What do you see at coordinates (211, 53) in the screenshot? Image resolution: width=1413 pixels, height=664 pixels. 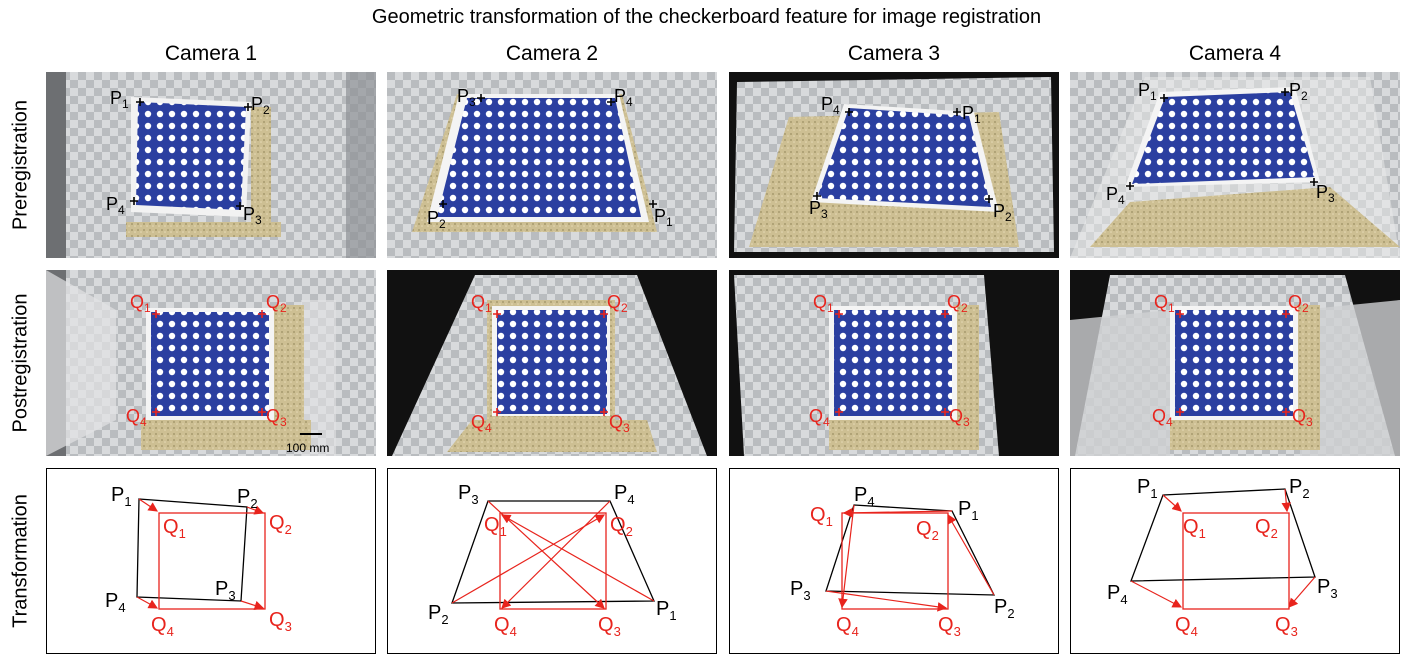 I see `camera-1-label: Camera 1` at bounding box center [211, 53].